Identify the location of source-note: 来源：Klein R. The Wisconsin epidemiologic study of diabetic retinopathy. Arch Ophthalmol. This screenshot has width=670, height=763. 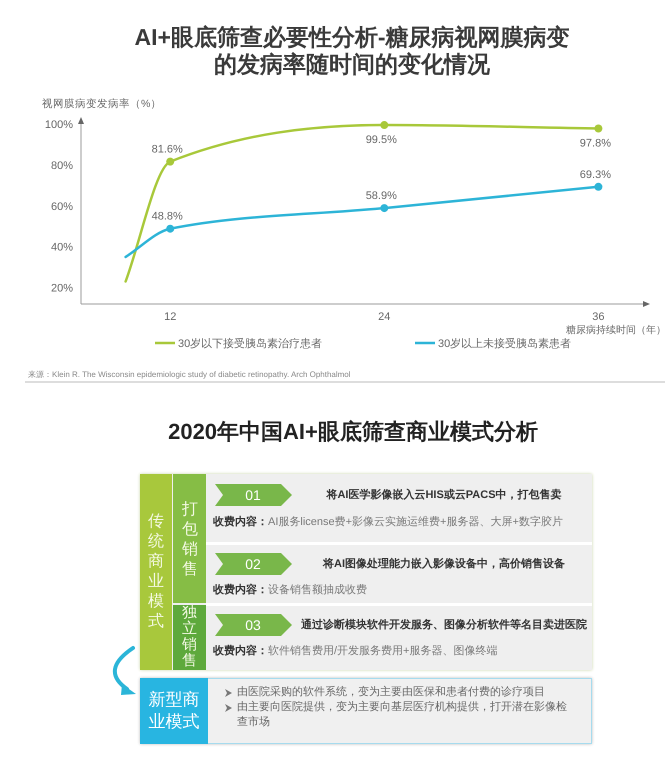
(189, 374).